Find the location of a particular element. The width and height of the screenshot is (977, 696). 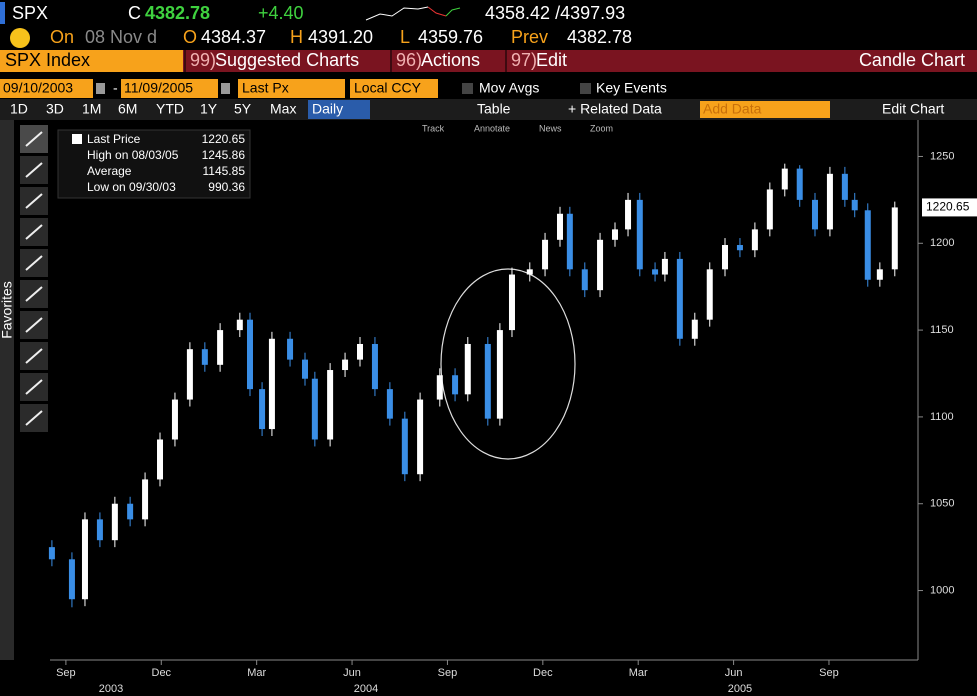

end-box is located at coordinates (169, 88).